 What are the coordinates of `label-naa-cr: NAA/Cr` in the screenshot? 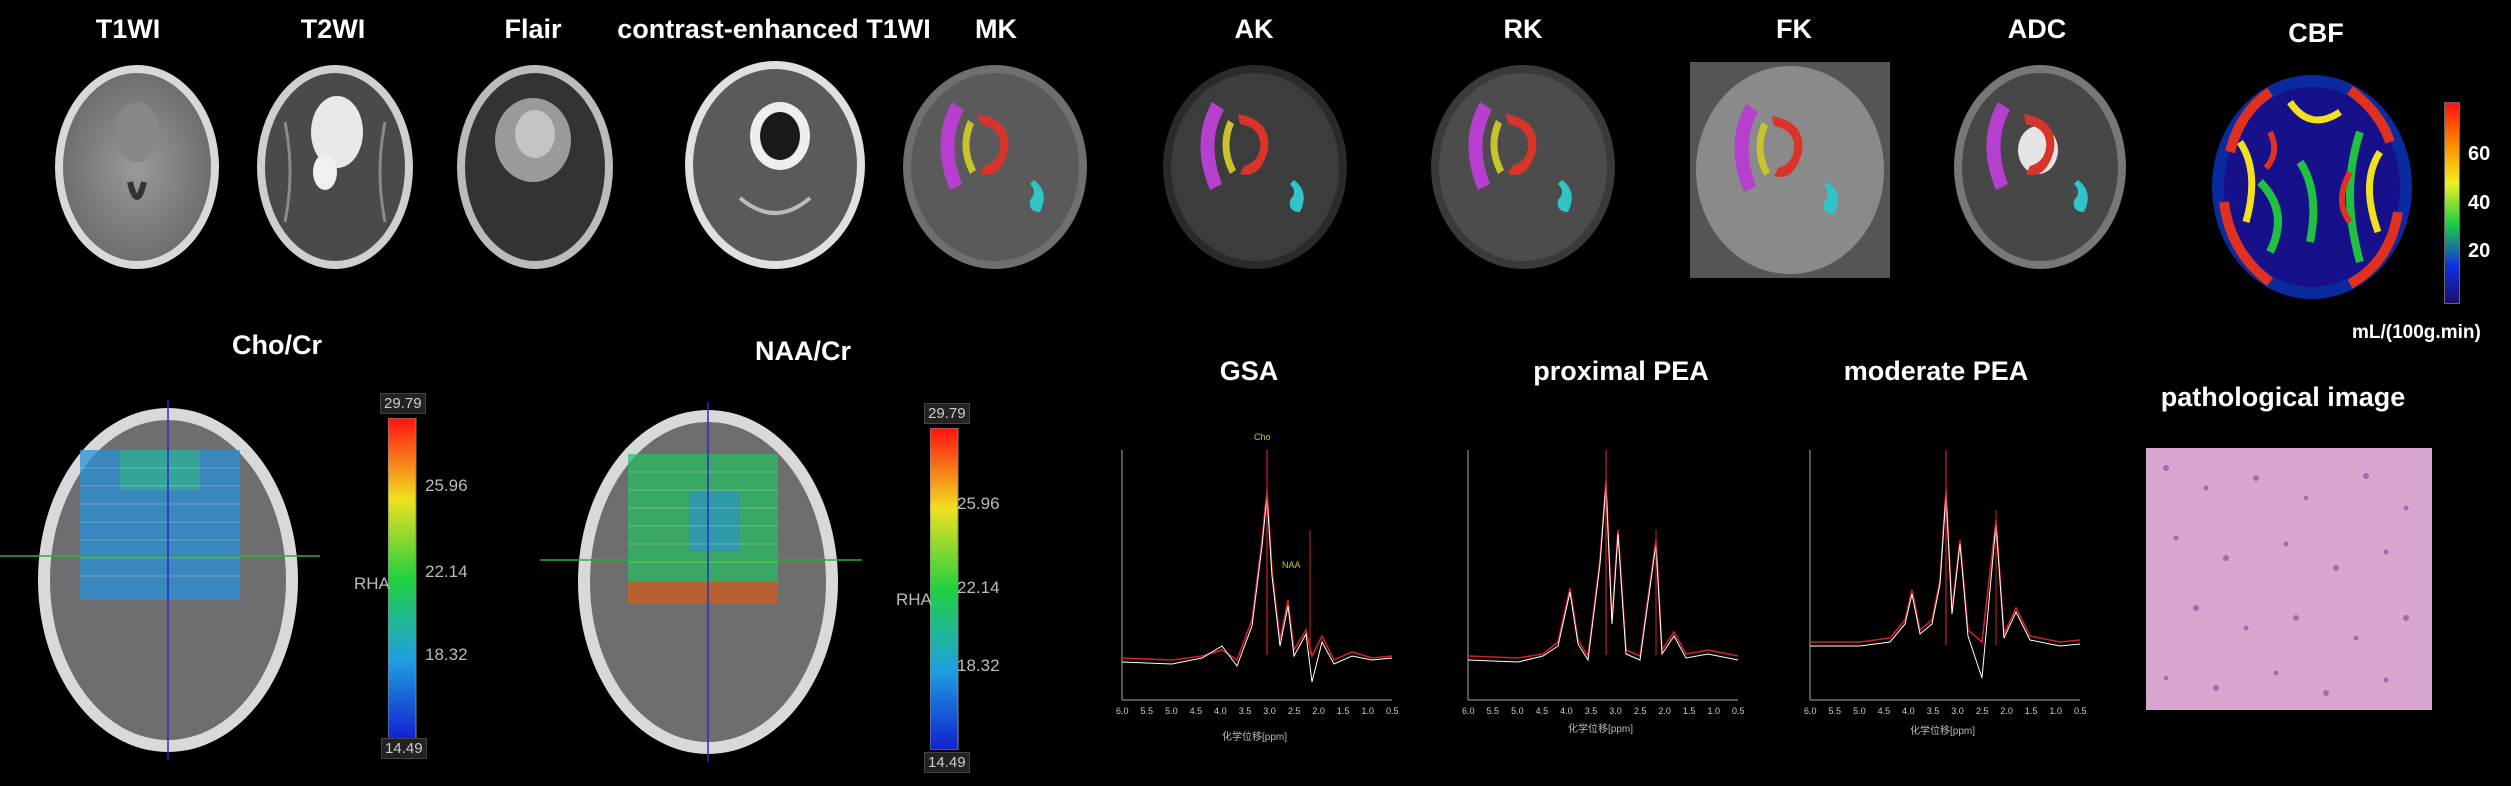 It's located at (803, 351).